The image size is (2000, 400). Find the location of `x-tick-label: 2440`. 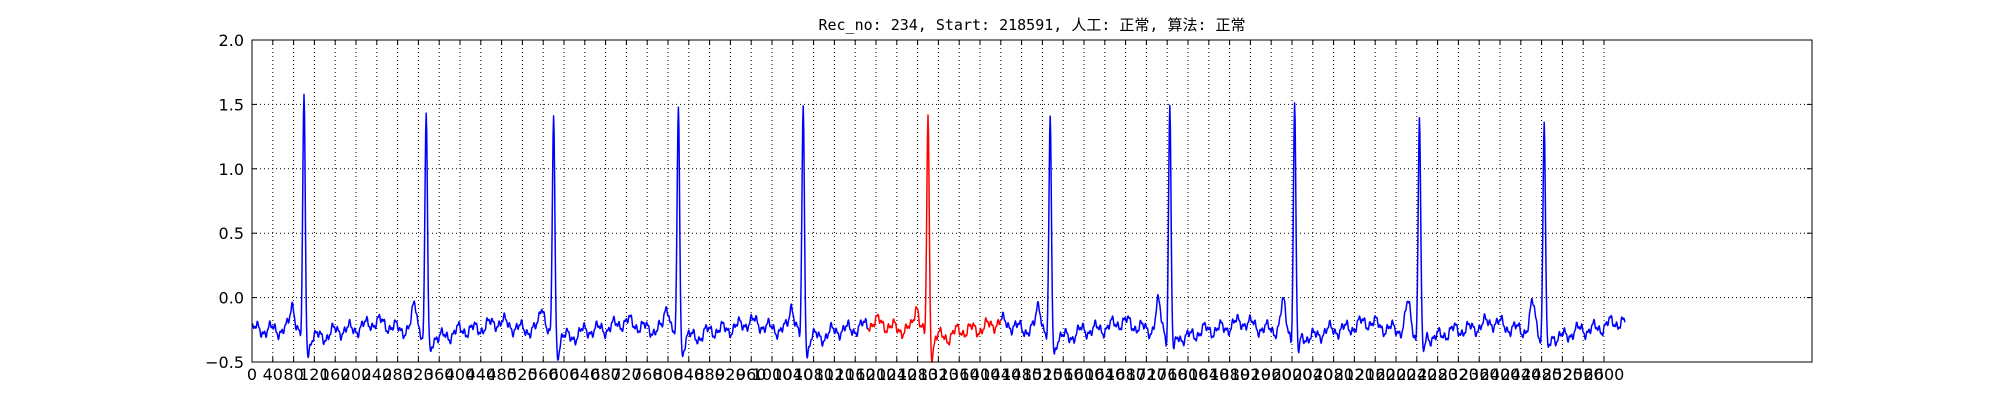

x-tick-label: 2440 is located at coordinates (1520, 374).